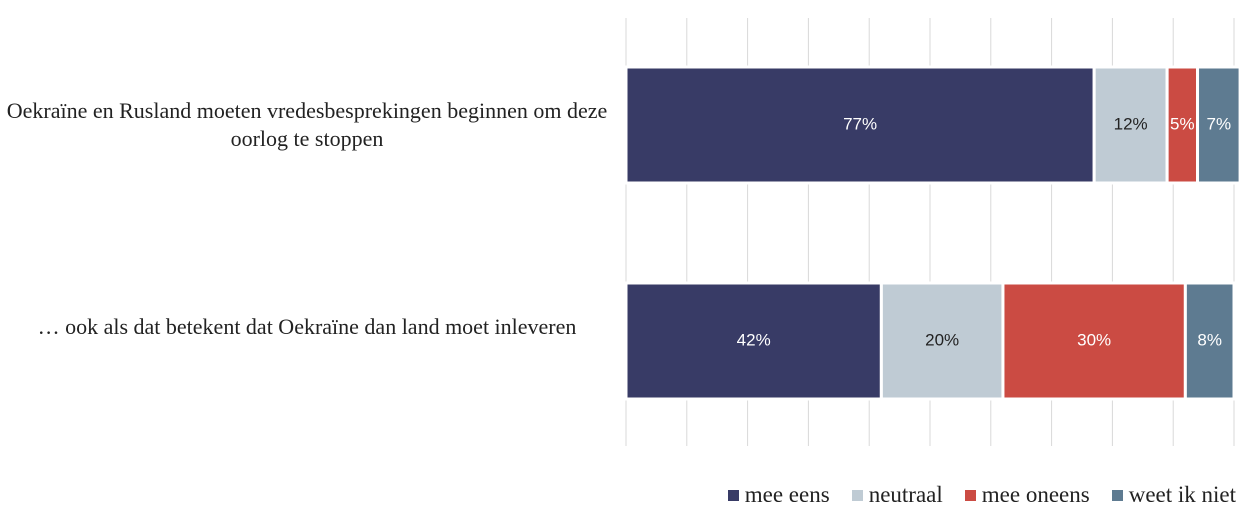  I want to click on data-label: 42%, so click(754, 339).